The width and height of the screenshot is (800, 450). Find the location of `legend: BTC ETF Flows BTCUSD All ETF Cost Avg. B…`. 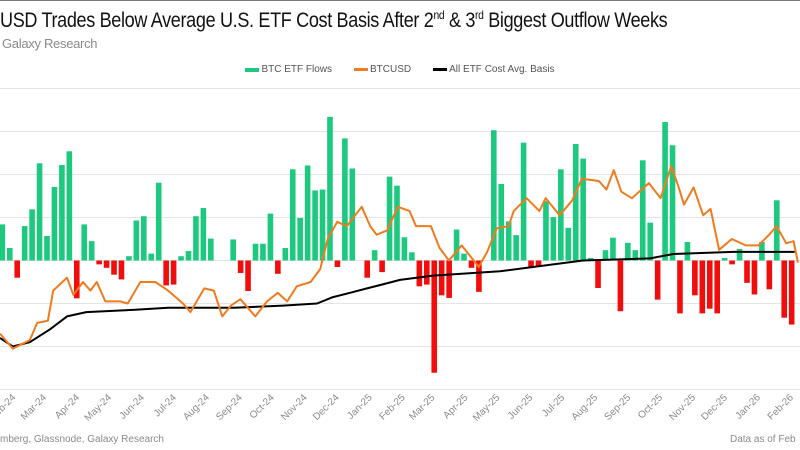

legend: BTC ETF Flows BTCUSD All ETF Cost Avg. B… is located at coordinates (400, 69).